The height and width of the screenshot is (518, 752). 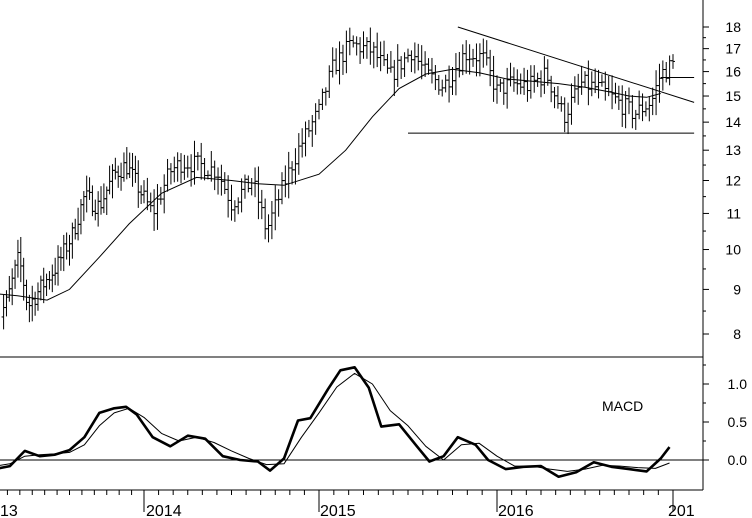 I want to click on macd-tick-label: 0.5, so click(x=738, y=422).